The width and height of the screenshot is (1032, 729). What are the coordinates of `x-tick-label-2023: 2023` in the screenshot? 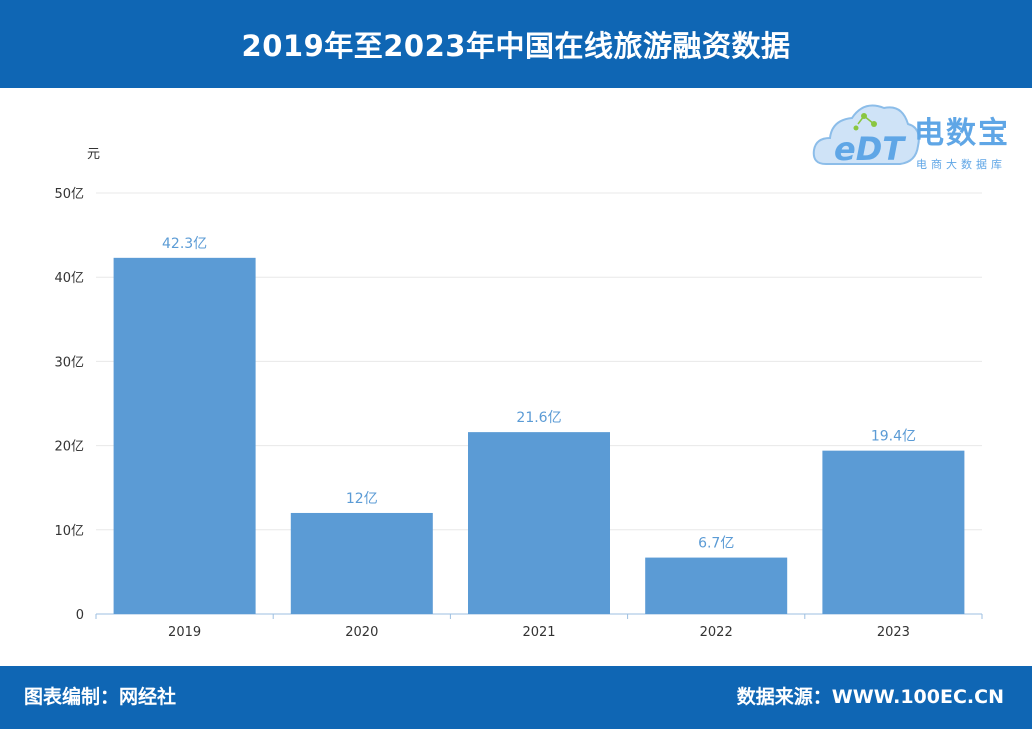 It's located at (893, 632).